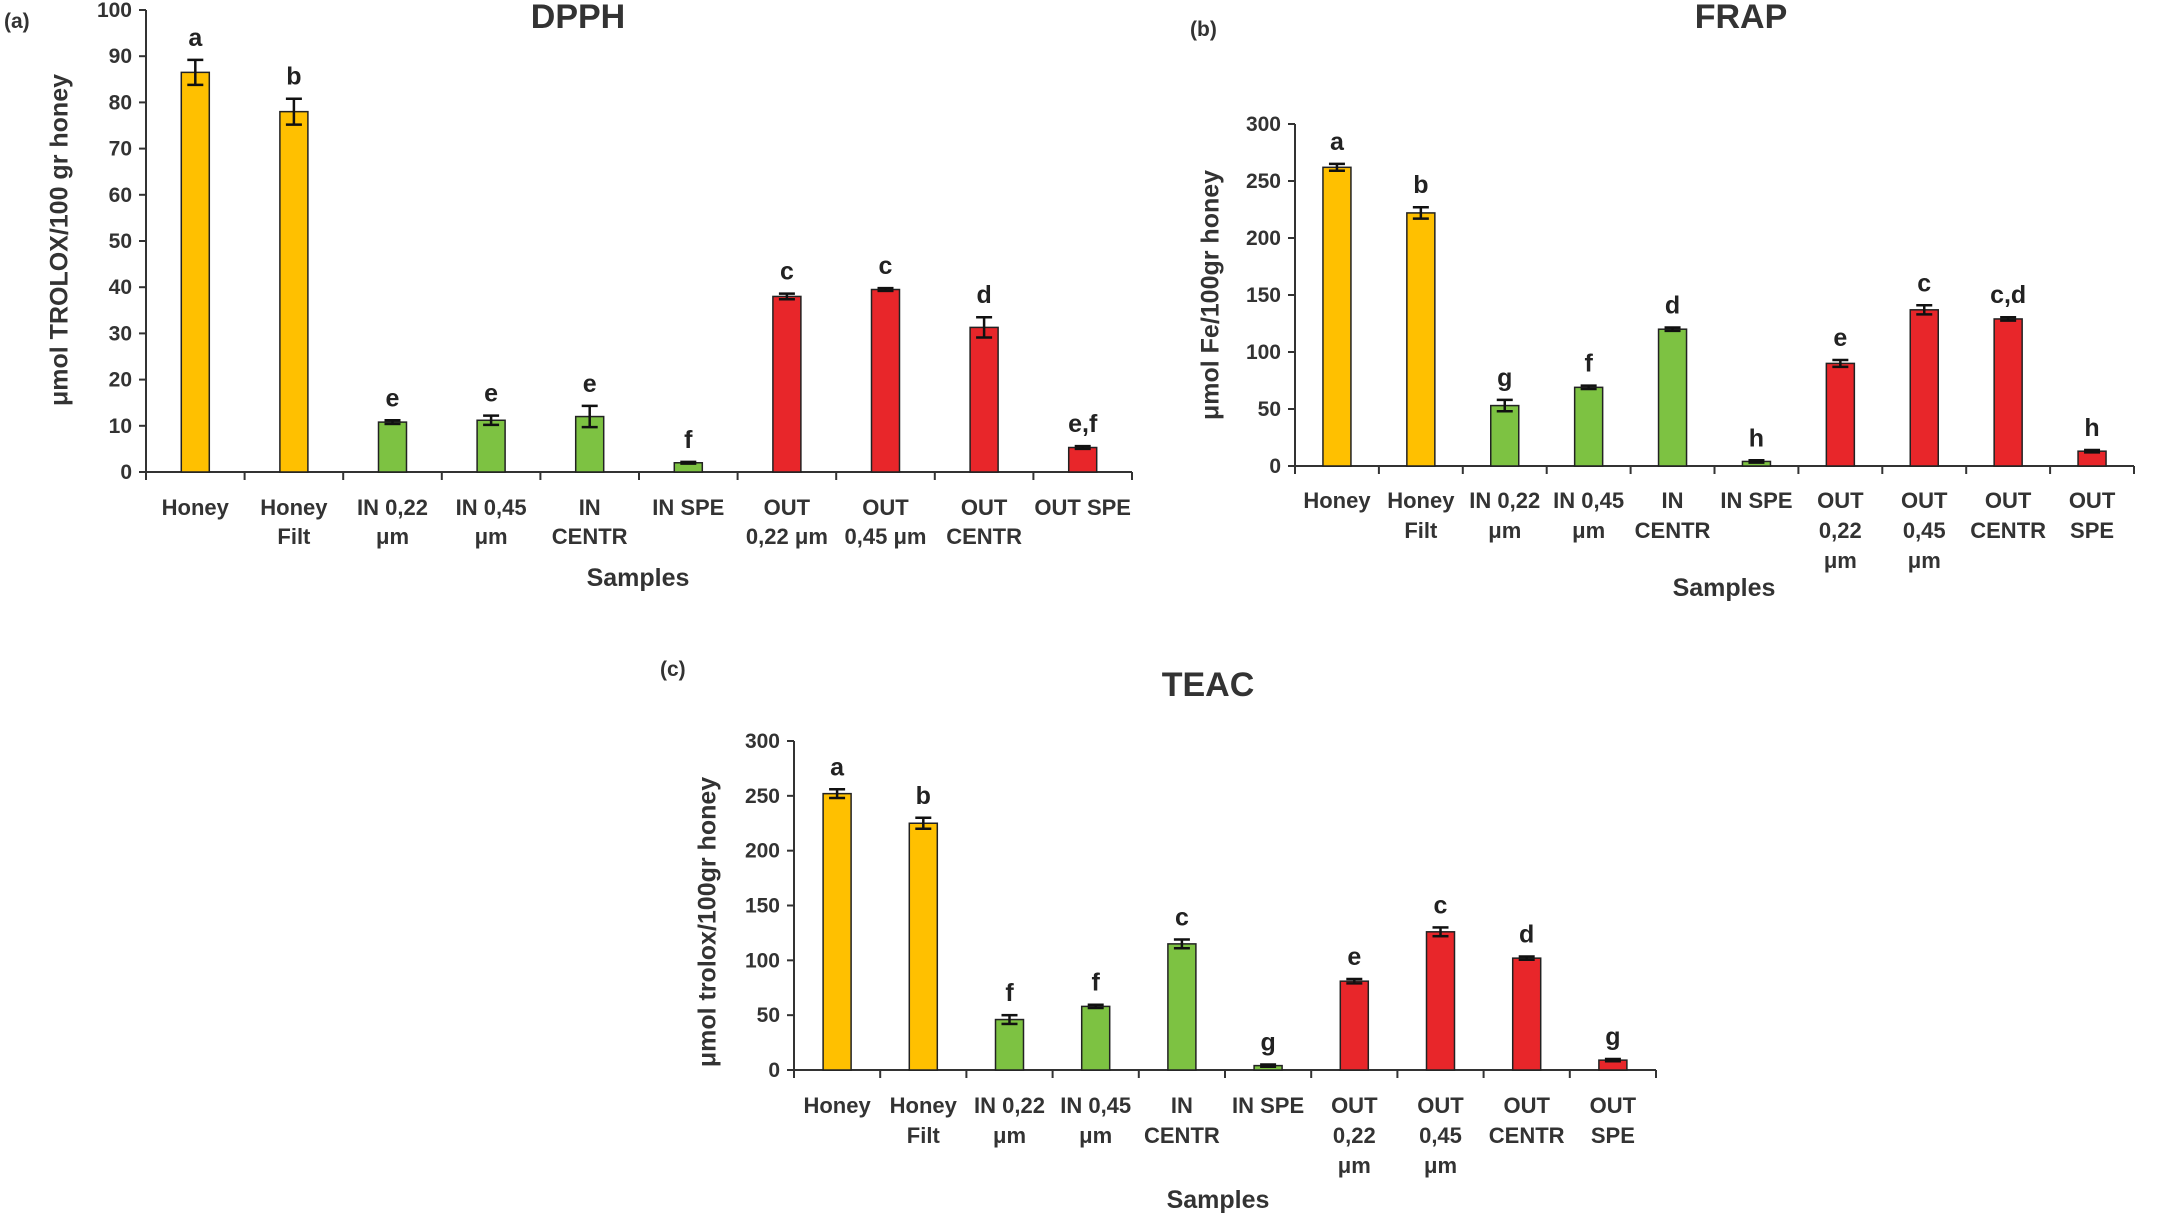 The width and height of the screenshot is (2161, 1218). Describe the element at coordinates (120, 195) in the screenshot. I see `y-tick-label: 60` at that location.